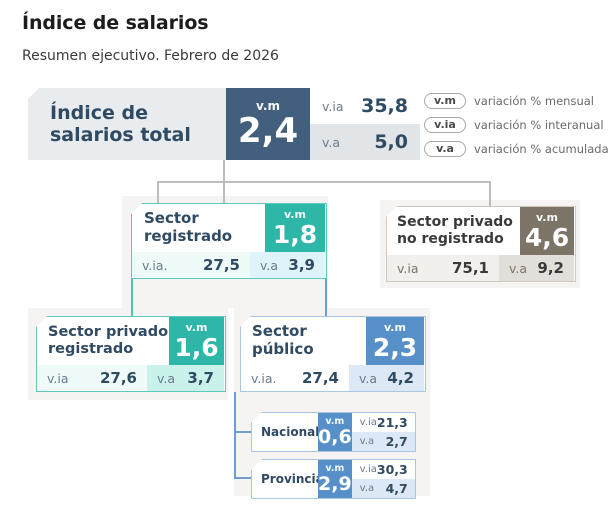  I want to click on total-label-line1: Índice de, so click(99, 112).